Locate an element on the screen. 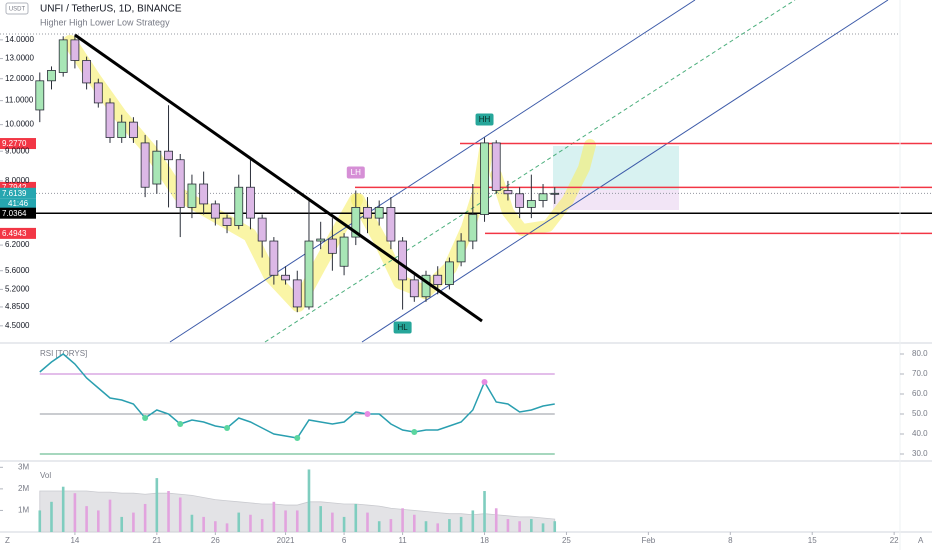 This screenshot has height=550, width=932. x-tick-label: 22 is located at coordinates (894, 540).